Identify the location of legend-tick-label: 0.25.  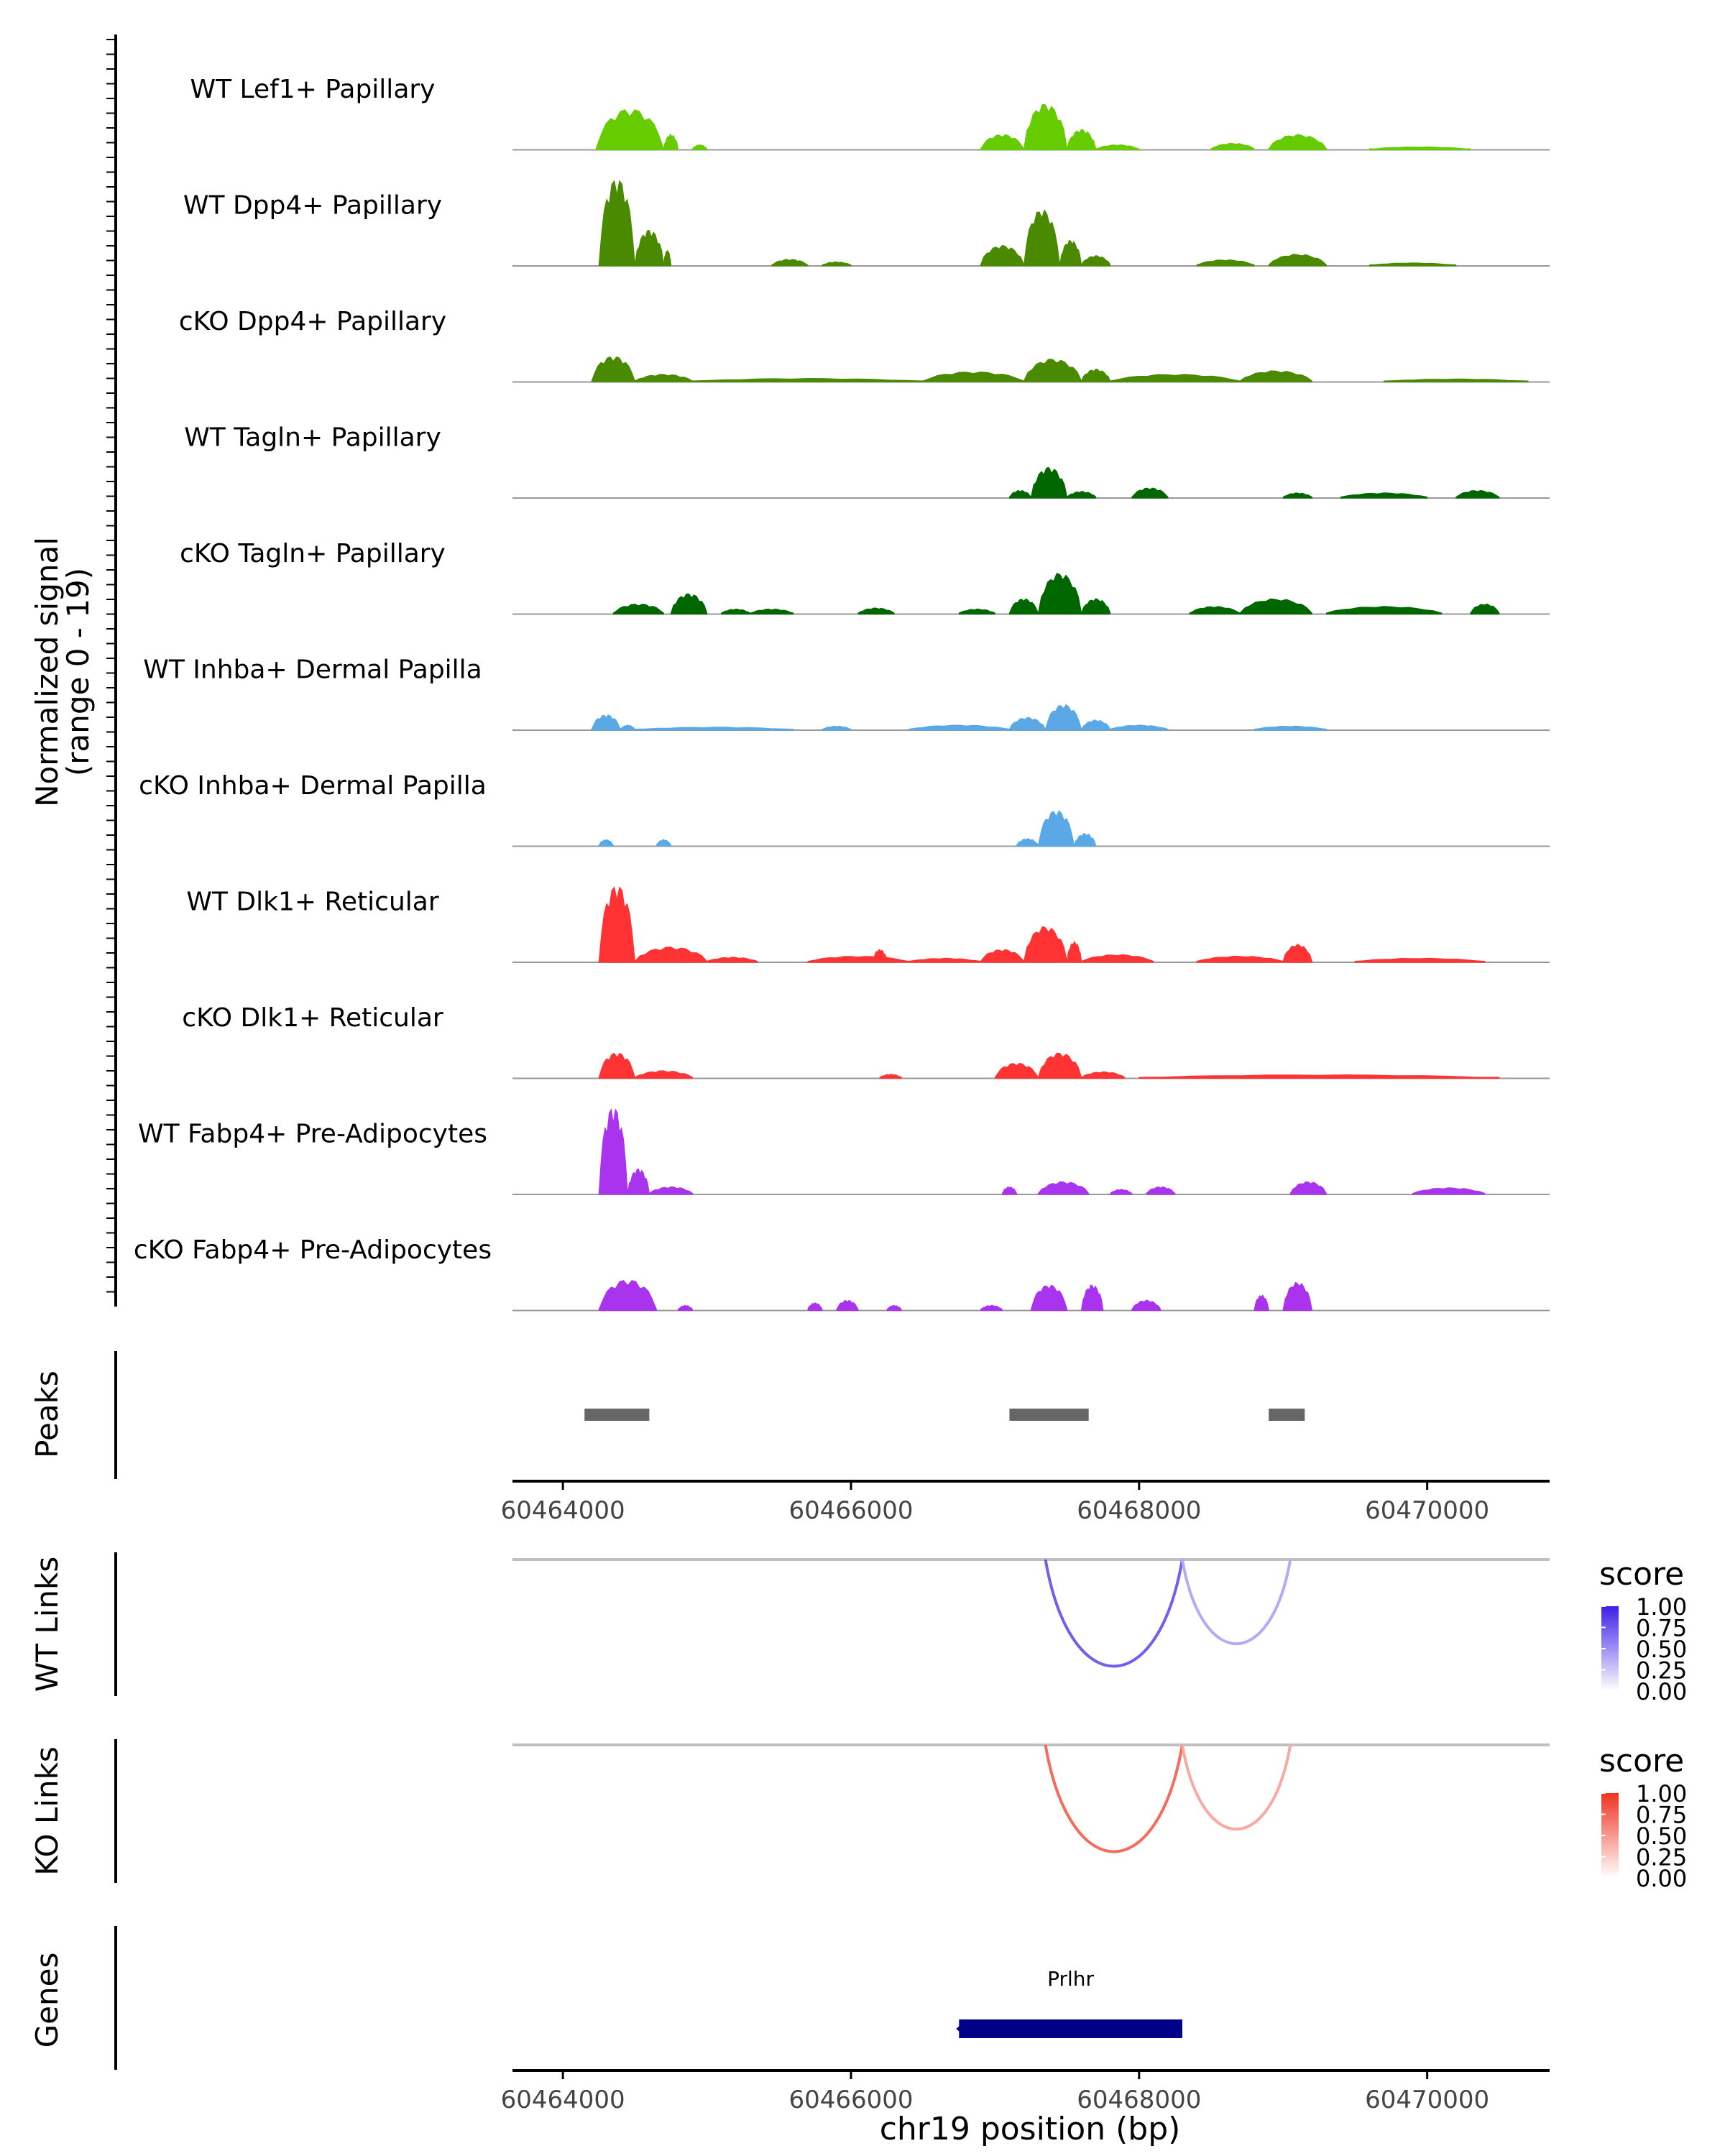
(1661, 1858).